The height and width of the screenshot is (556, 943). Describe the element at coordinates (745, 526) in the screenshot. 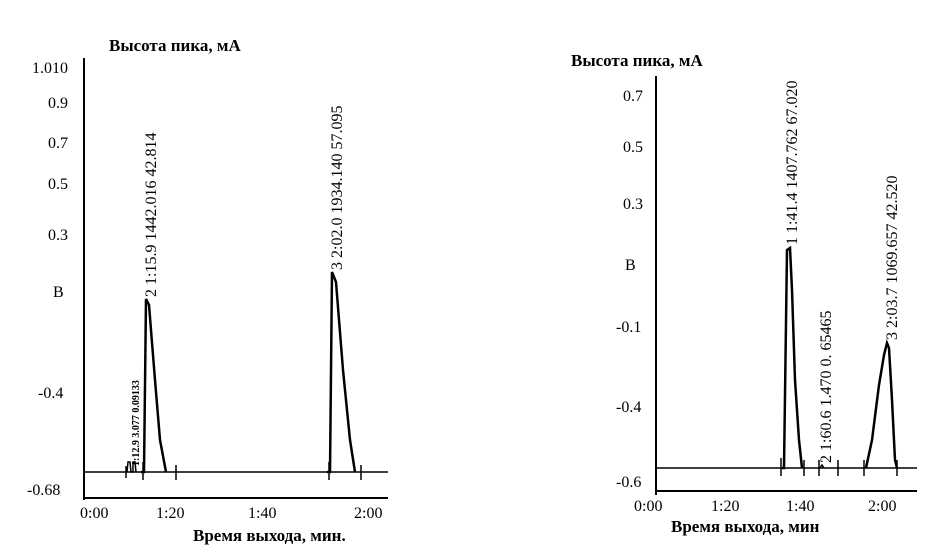

I see `x-axis-title-right: Время выхода, мин` at that location.